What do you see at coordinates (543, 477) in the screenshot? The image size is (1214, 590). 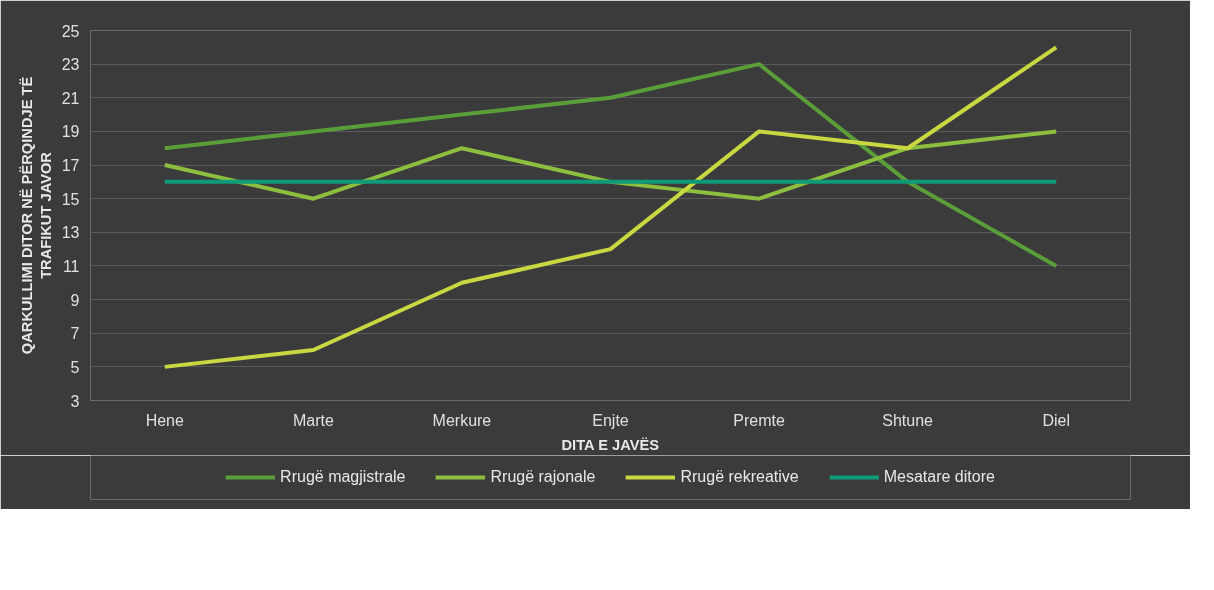 I see `legend-label: Rrugë rajonale` at bounding box center [543, 477].